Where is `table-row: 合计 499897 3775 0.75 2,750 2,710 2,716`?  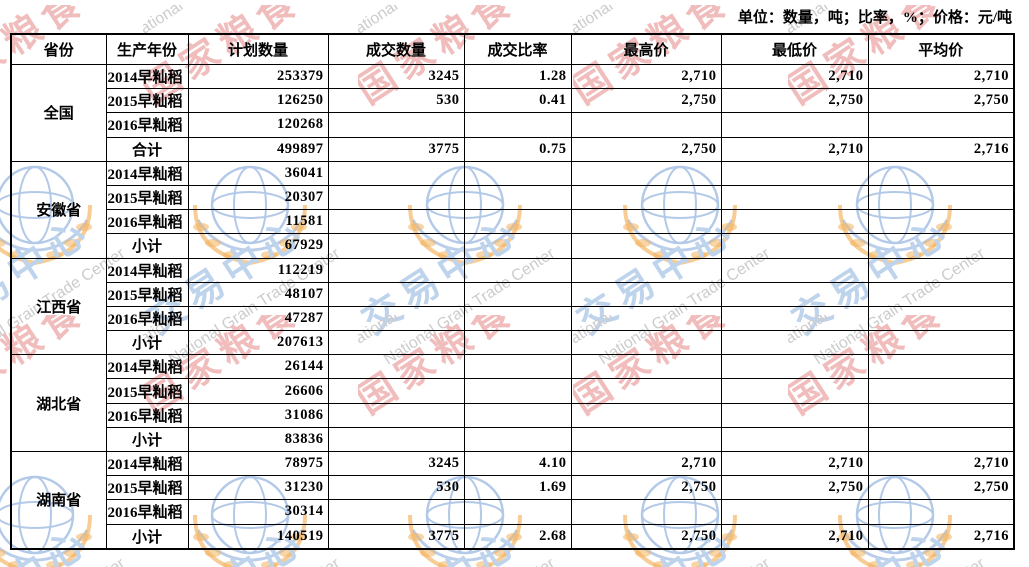
table-row: 合计 499897 3775 0.75 2,750 2,710 2,716 is located at coordinates (513, 149).